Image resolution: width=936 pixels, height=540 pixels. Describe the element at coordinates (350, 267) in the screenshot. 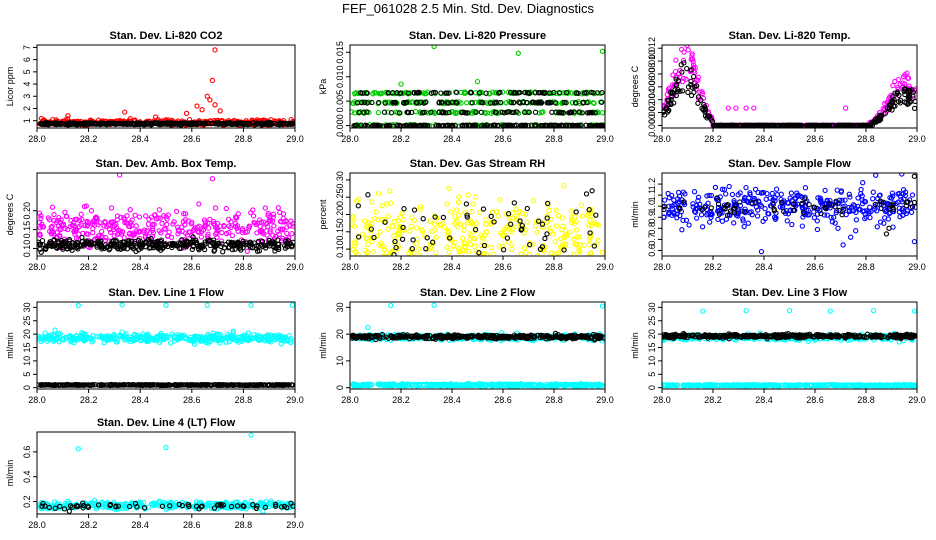

I see `x-tick-label: 28.0` at that location.